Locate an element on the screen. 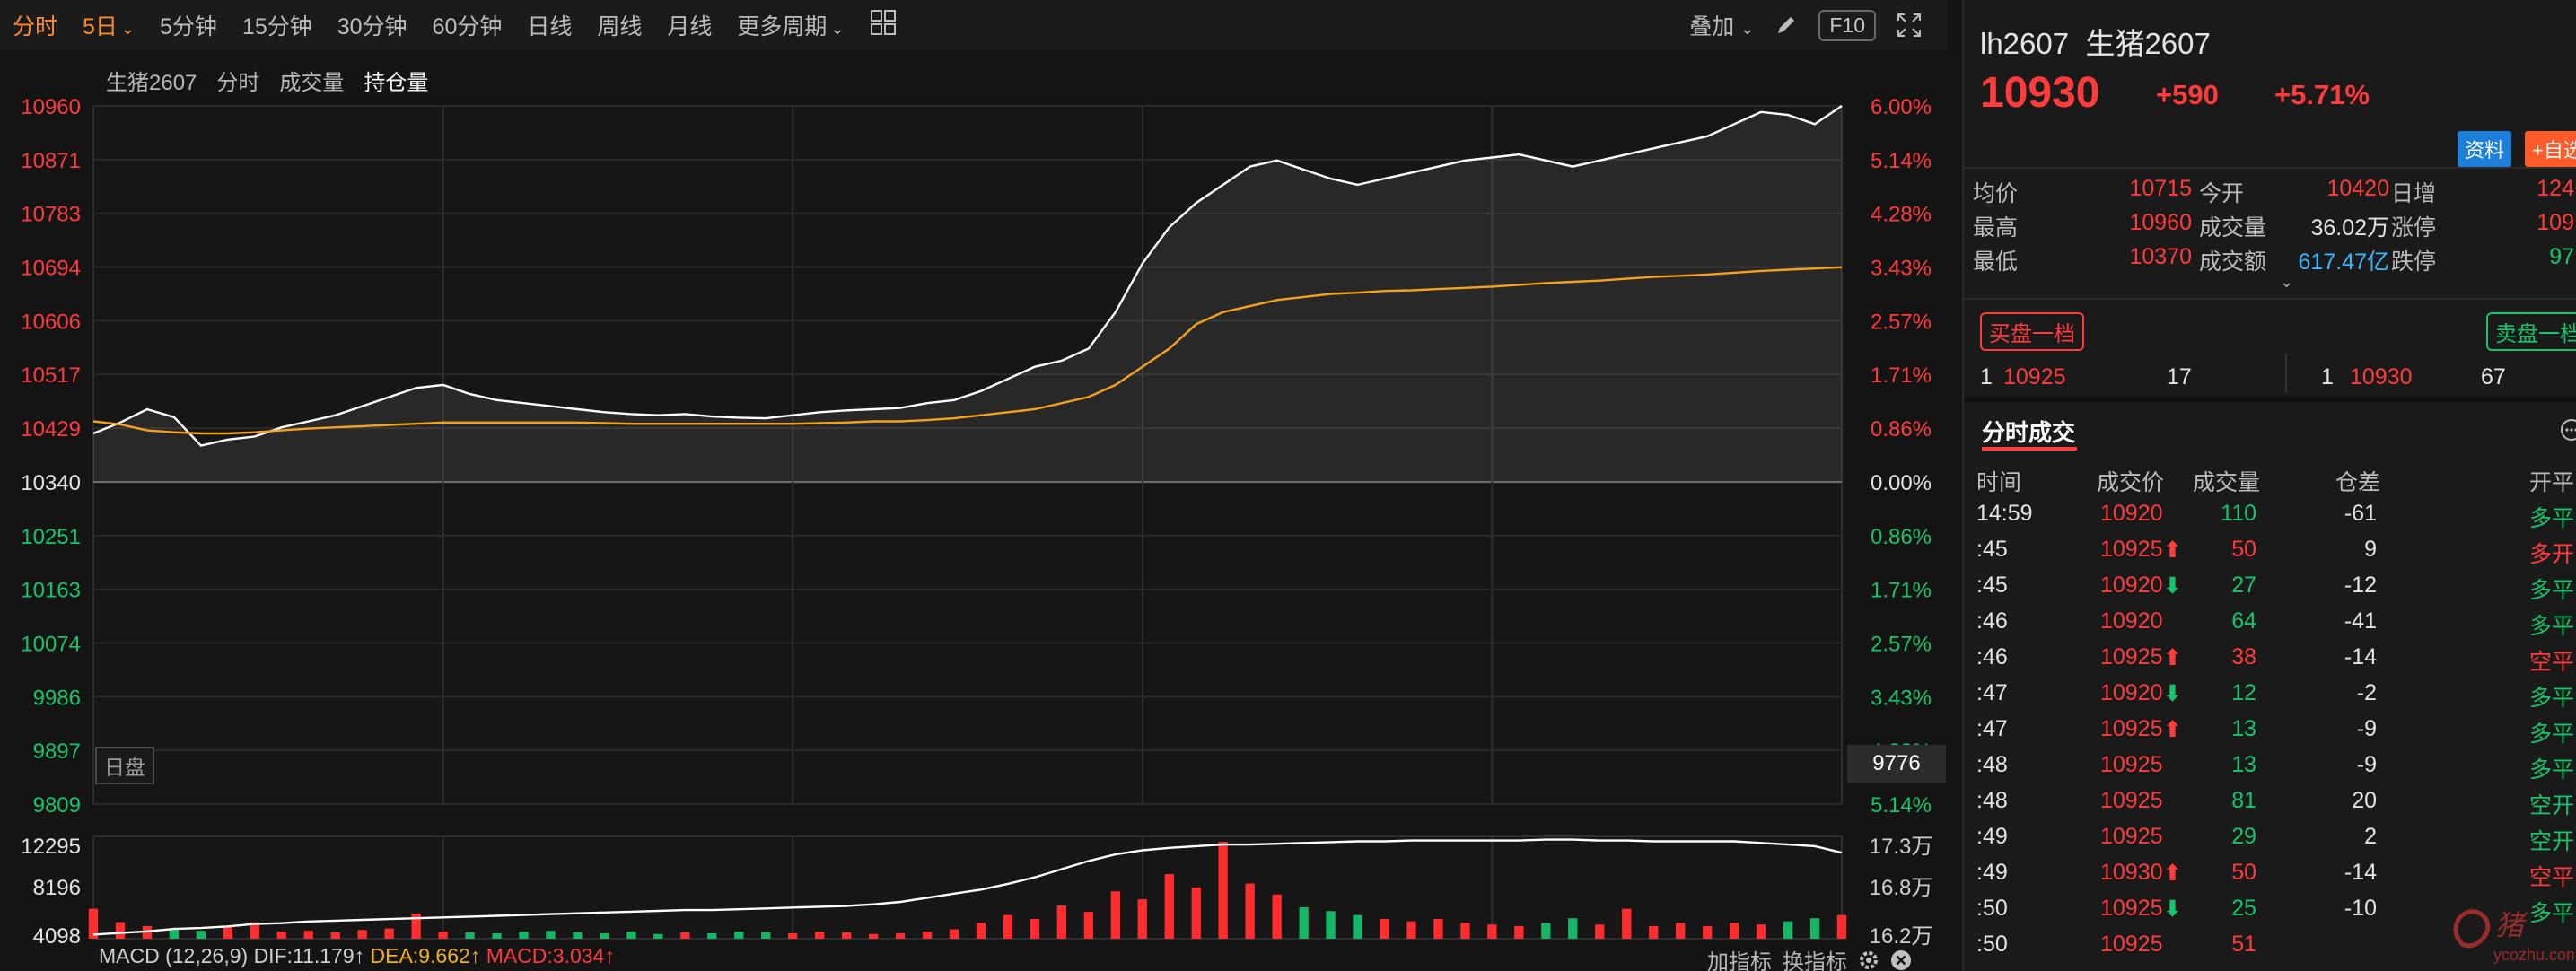 The height and width of the screenshot is (971, 2576). tick-time: :49 is located at coordinates (1992, 837).